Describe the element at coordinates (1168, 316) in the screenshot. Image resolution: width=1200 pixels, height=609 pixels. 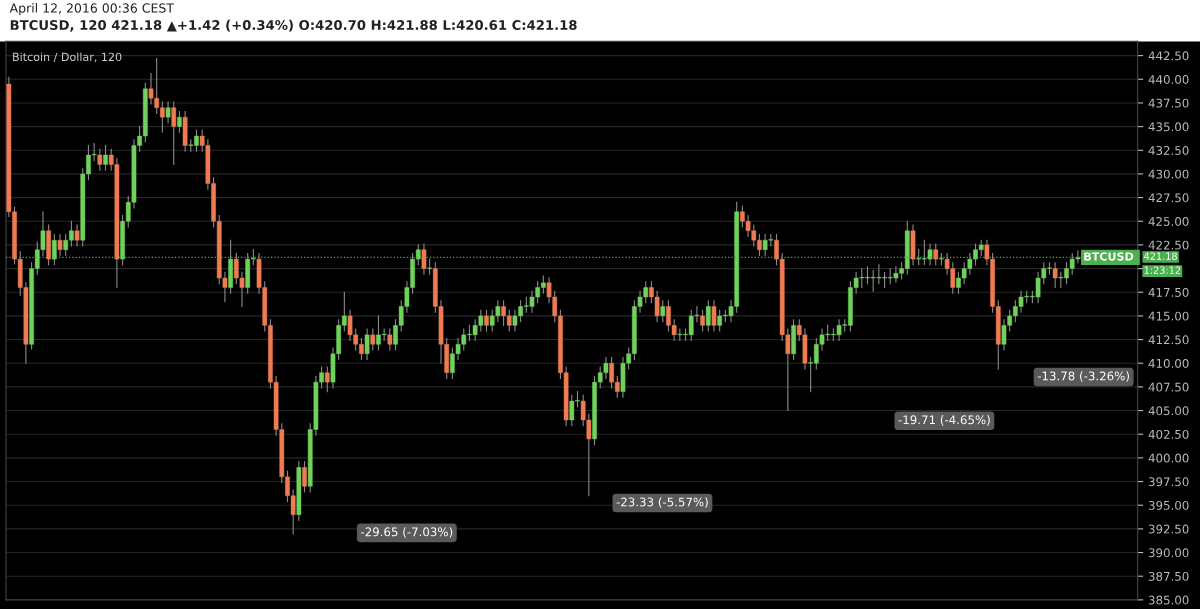
I see `y-tick-label: 415.00` at that location.